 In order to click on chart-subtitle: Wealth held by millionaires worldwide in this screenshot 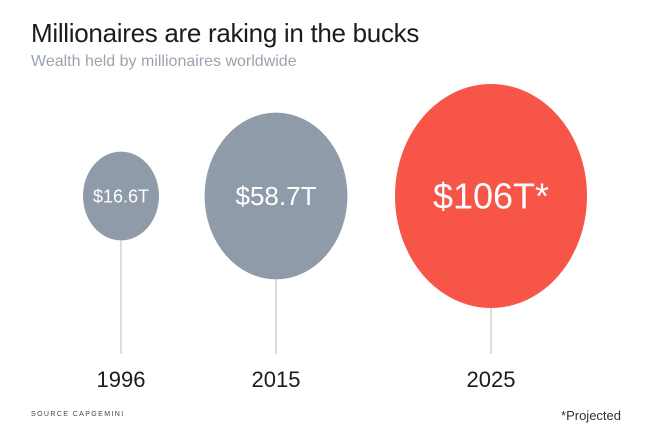, I will do `click(164, 61)`.